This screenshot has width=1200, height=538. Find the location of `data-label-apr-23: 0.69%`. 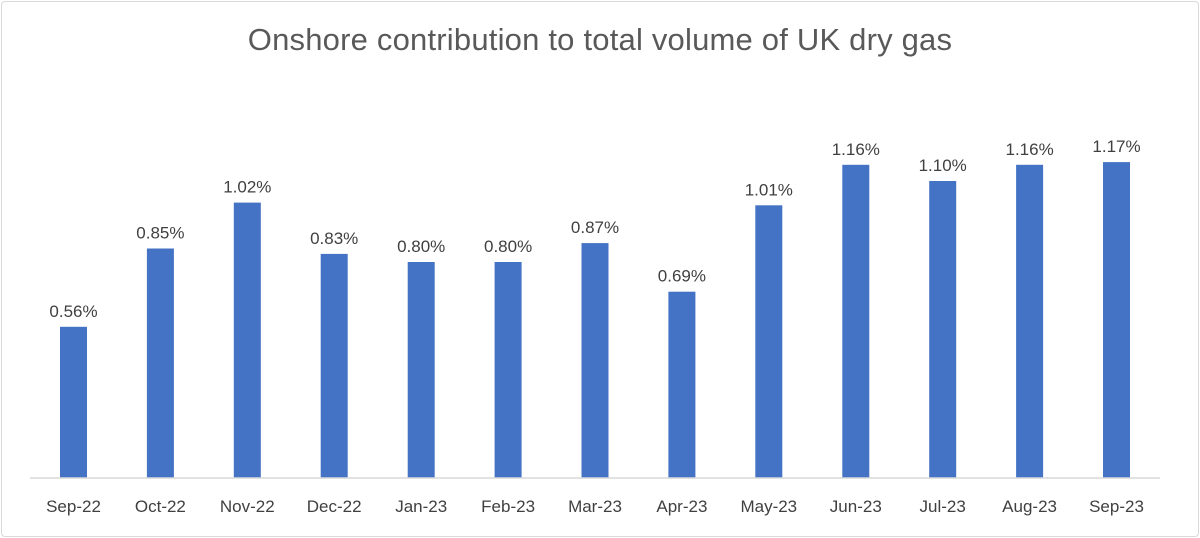

data-label-apr-23: 0.69% is located at coordinates (682, 276).